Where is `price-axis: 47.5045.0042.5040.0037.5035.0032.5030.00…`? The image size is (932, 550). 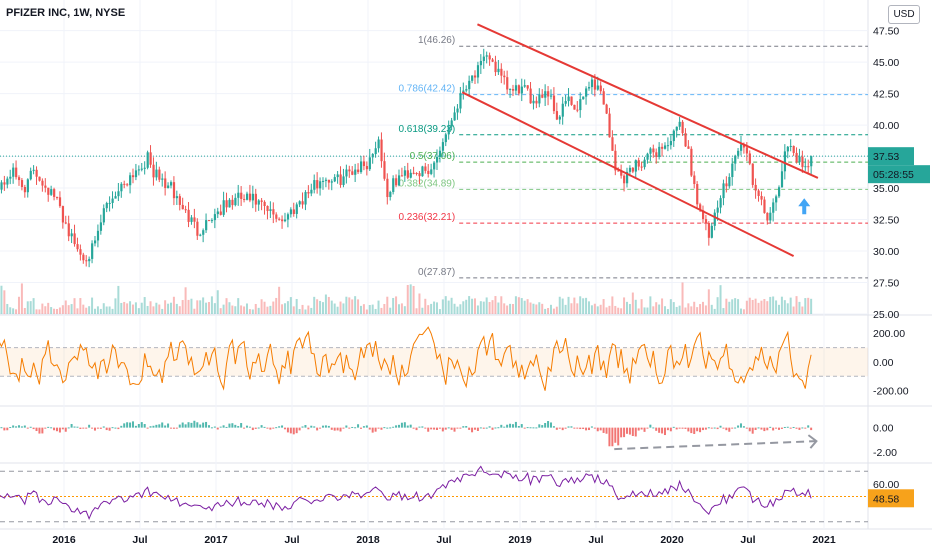
price-axis: 47.5045.0042.5040.0037.5035.0032.5030.00… is located at coordinates (891, 258).